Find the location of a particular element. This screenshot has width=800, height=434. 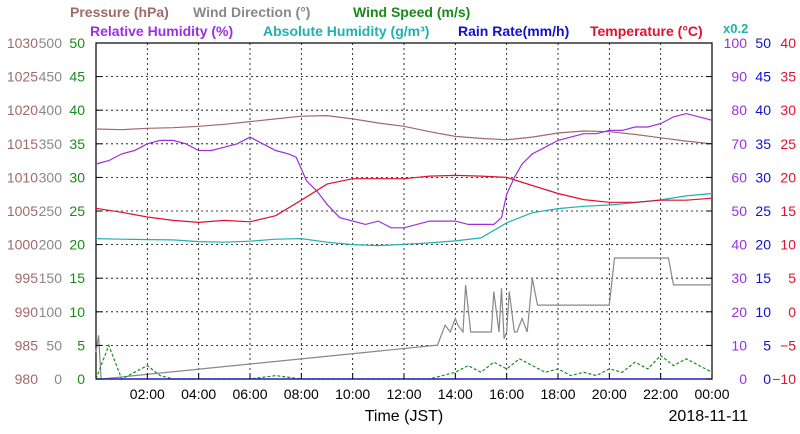

pressure-tick: 985 is located at coordinates (27, 345).